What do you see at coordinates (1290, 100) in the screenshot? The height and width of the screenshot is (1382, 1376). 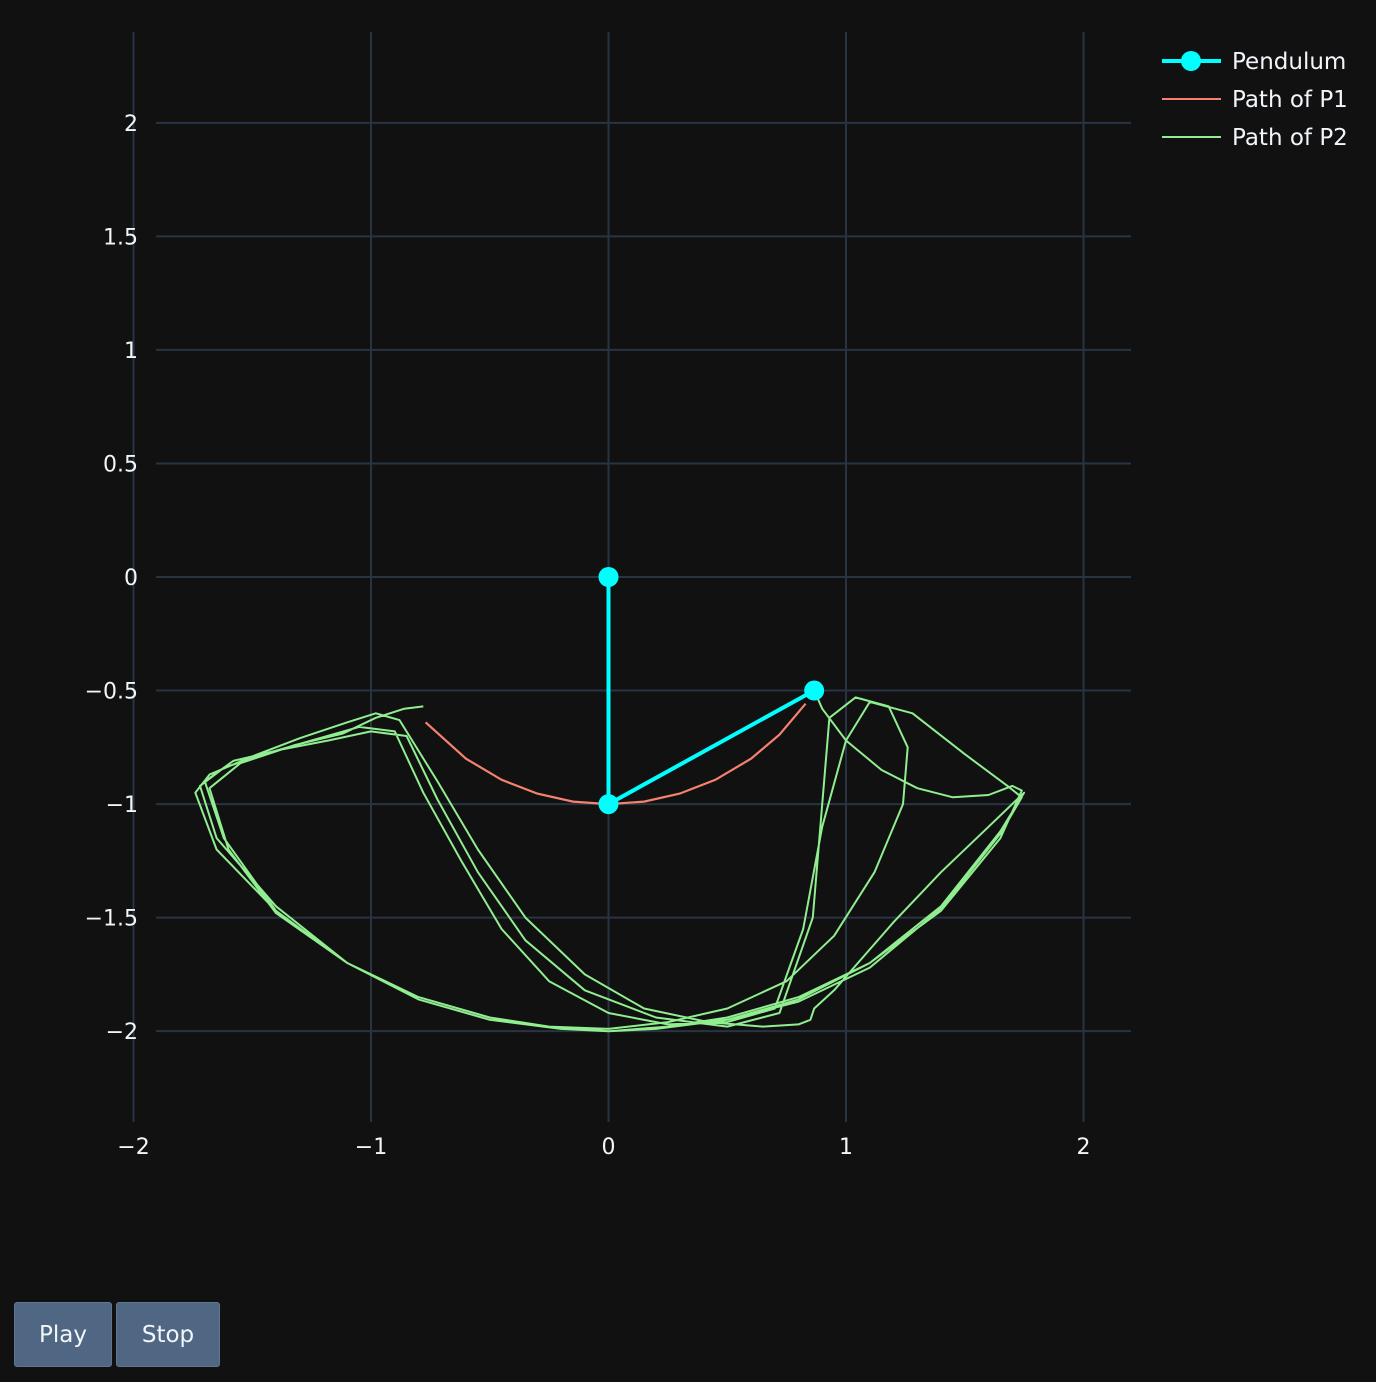 I see `legend-label: Path of P1` at bounding box center [1290, 100].